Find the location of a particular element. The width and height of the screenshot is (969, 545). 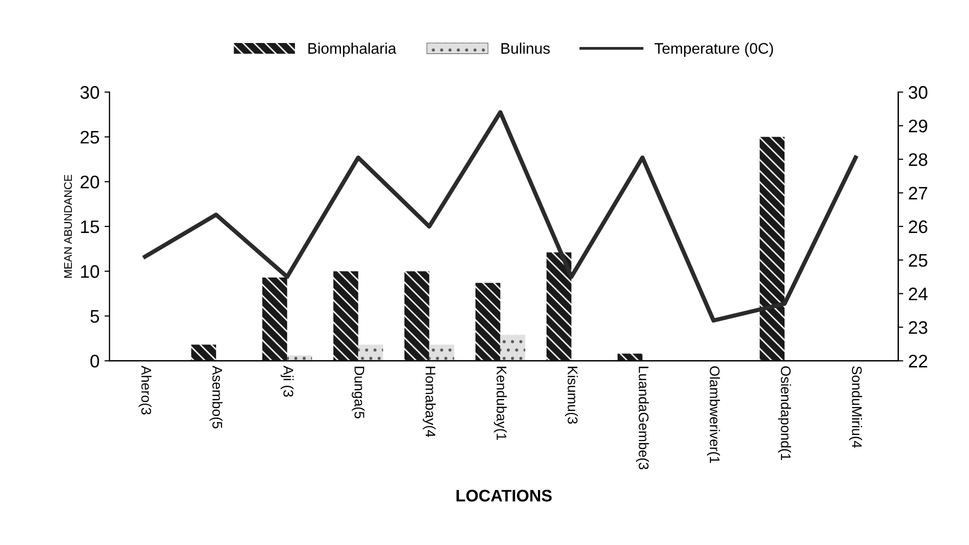

y-tick-label: 5 is located at coordinates (95, 316).